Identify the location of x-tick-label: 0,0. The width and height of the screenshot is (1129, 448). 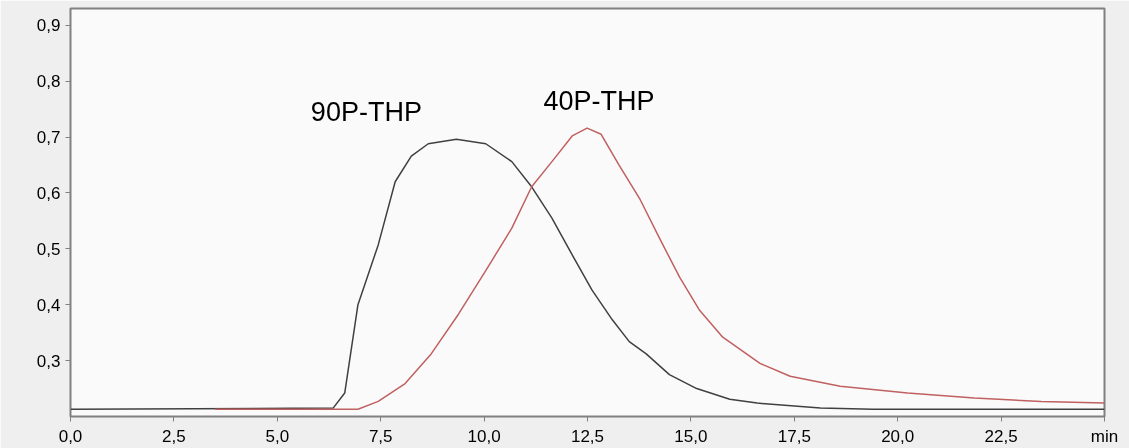
(70, 436).